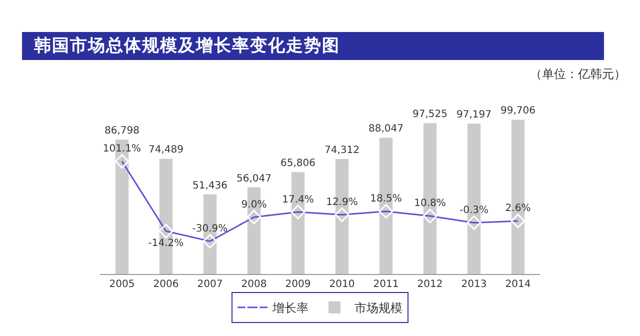 The height and width of the screenshot is (336, 640). Describe the element at coordinates (254, 178) in the screenshot. I see `data-label: 56,047` at that location.